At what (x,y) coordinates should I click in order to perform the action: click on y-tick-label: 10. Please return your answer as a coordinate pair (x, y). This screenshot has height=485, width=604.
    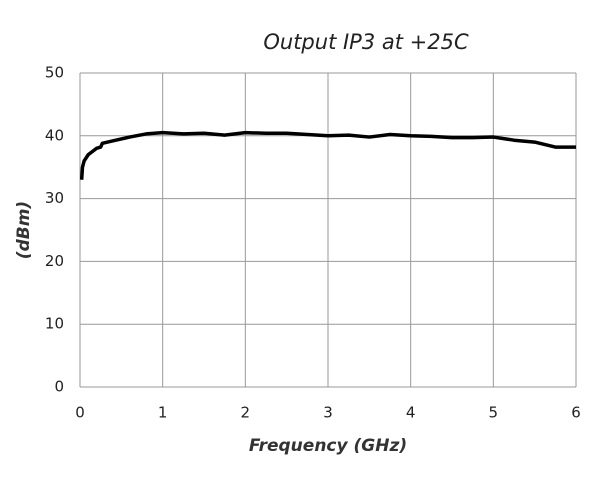
    Looking at the image, I should click on (54, 324).